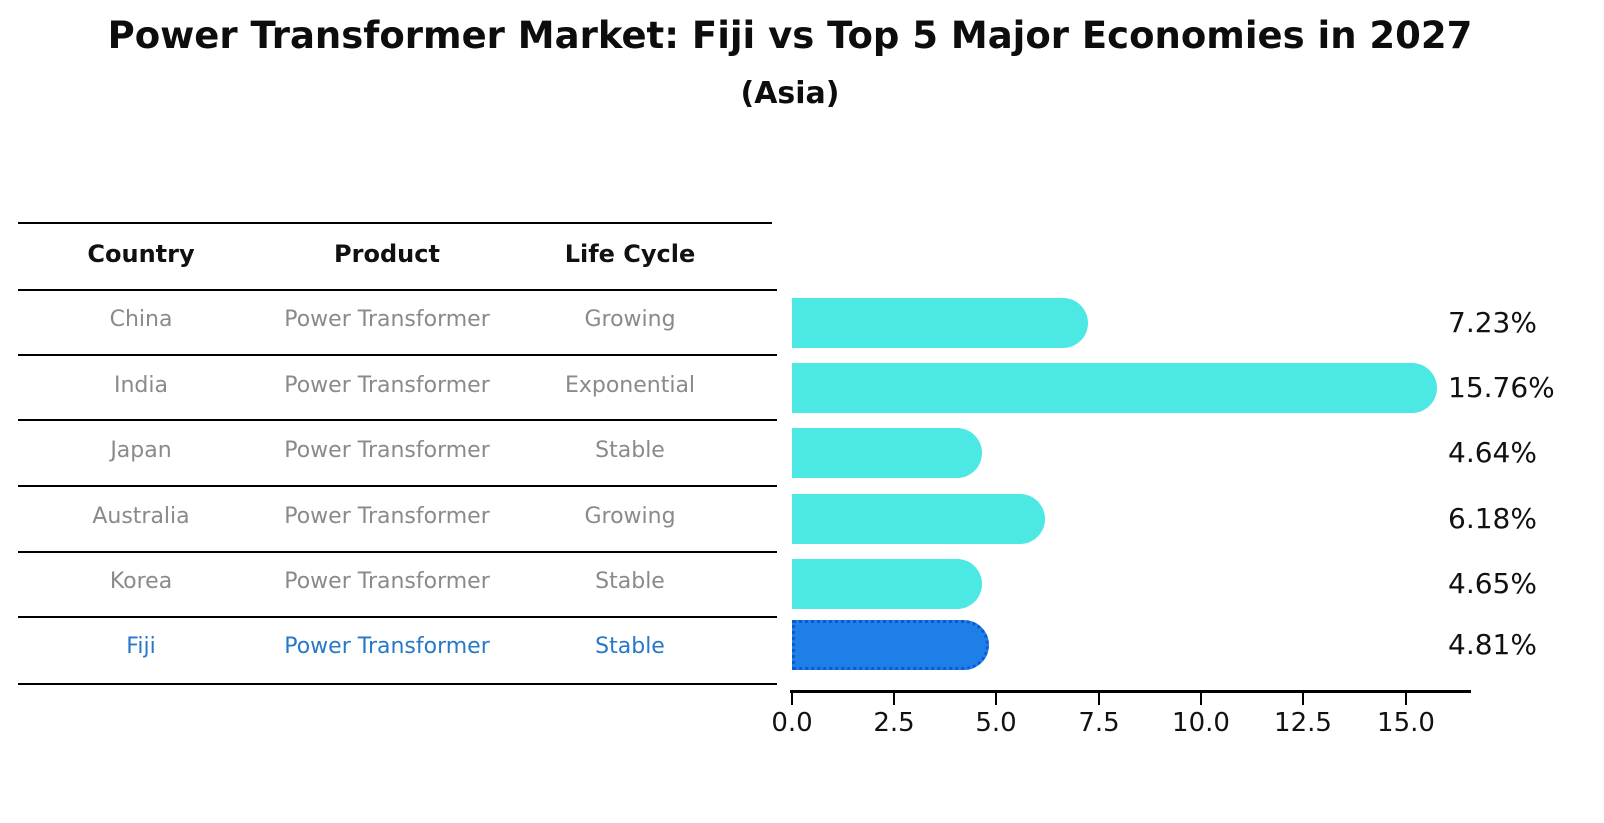 This screenshot has height=823, width=1604. I want to click on bar-japan, so click(887, 453).